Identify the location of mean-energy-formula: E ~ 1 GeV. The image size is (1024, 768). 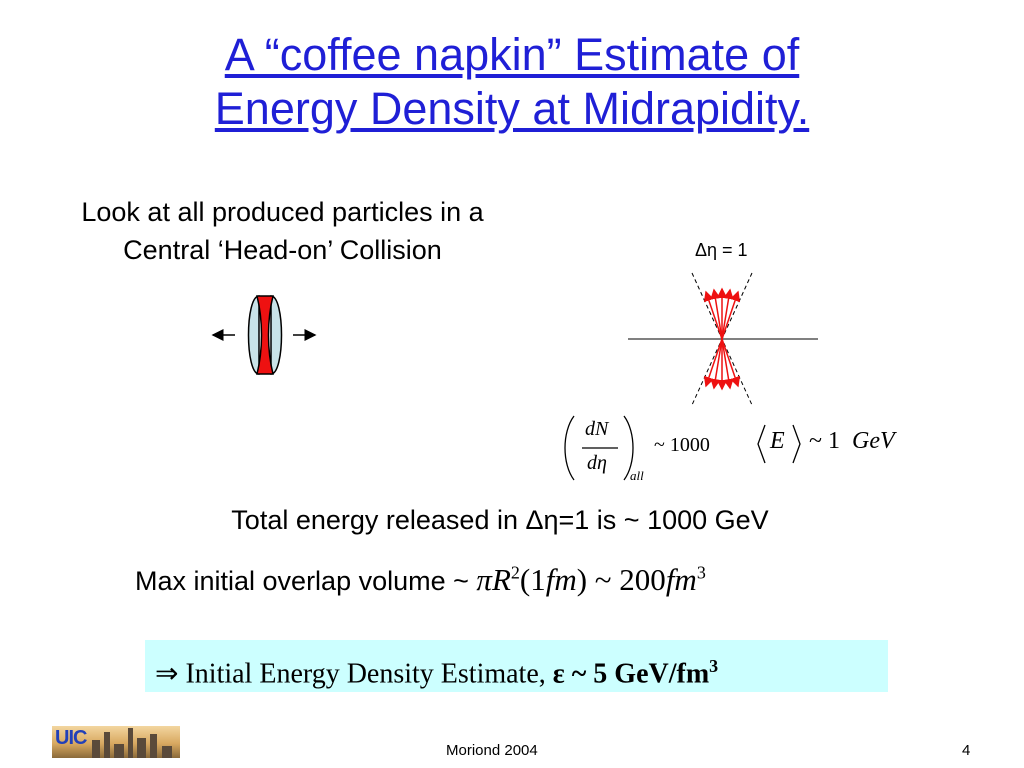
(840, 444).